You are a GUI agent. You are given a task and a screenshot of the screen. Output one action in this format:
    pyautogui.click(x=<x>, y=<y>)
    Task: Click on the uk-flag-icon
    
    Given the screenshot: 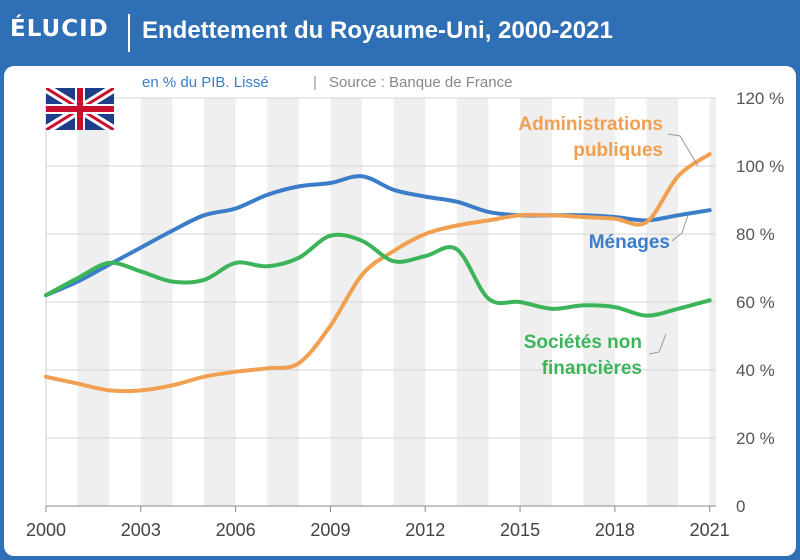 What is the action you would take?
    pyautogui.click(x=80, y=109)
    